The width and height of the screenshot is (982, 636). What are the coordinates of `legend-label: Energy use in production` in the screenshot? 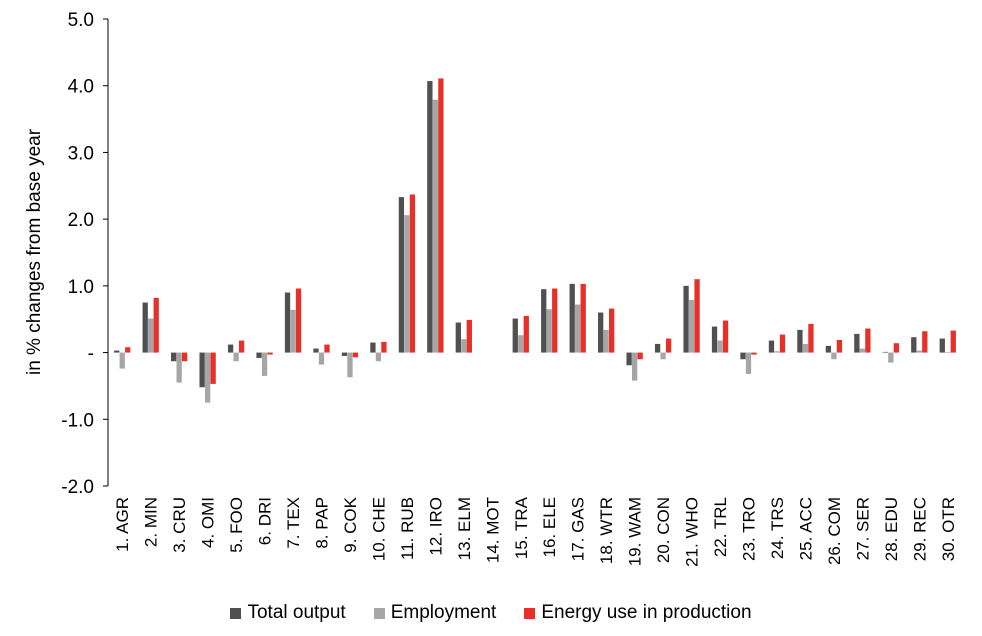 It's located at (646, 612).